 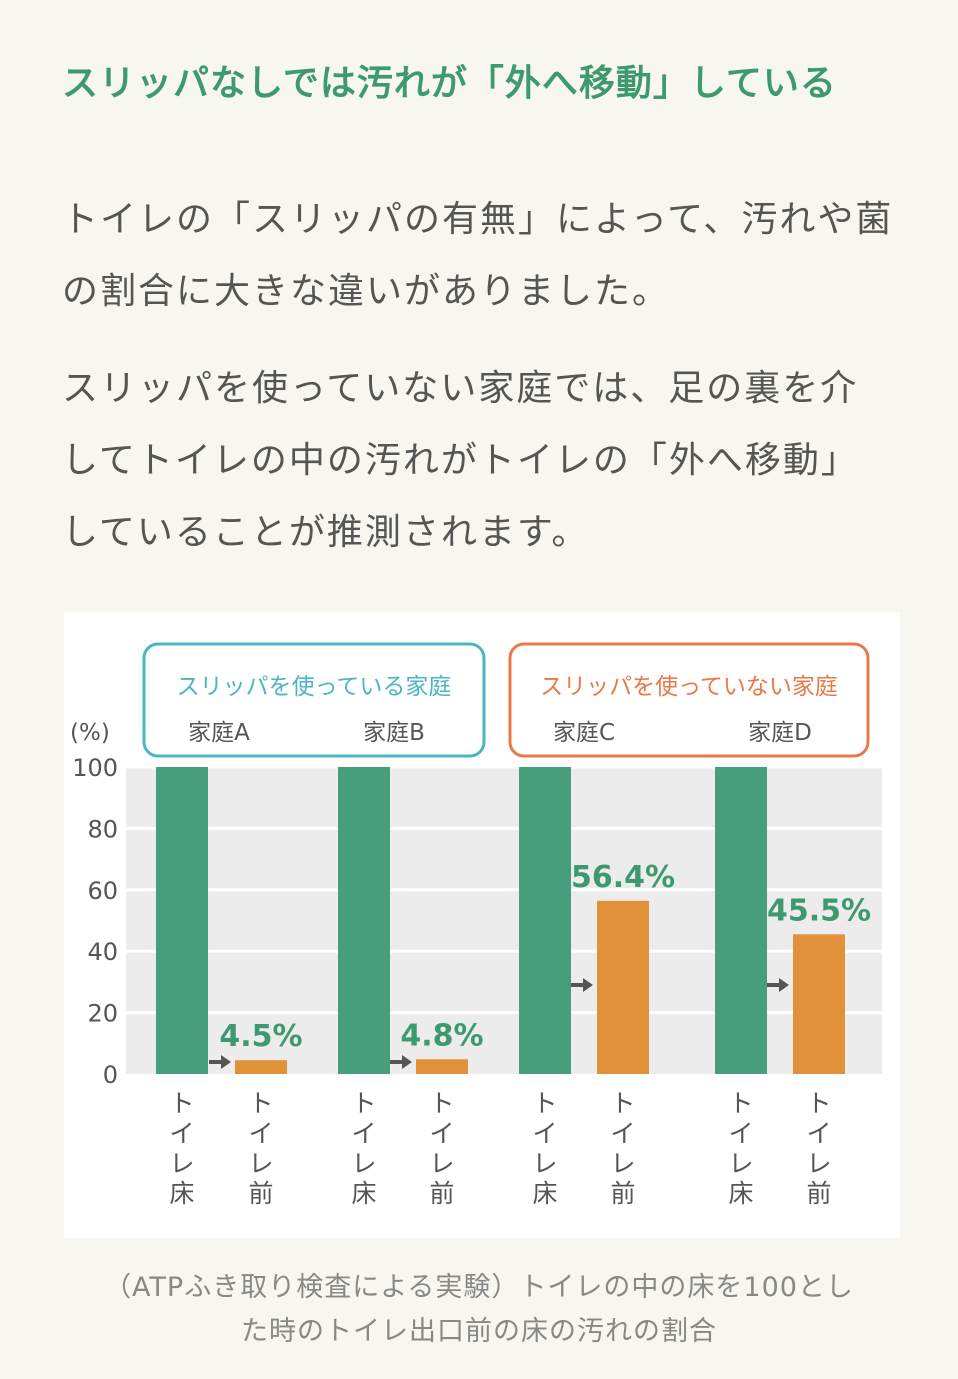 What do you see at coordinates (102, 829) in the screenshot?
I see `y-tick-label: 80` at bounding box center [102, 829].